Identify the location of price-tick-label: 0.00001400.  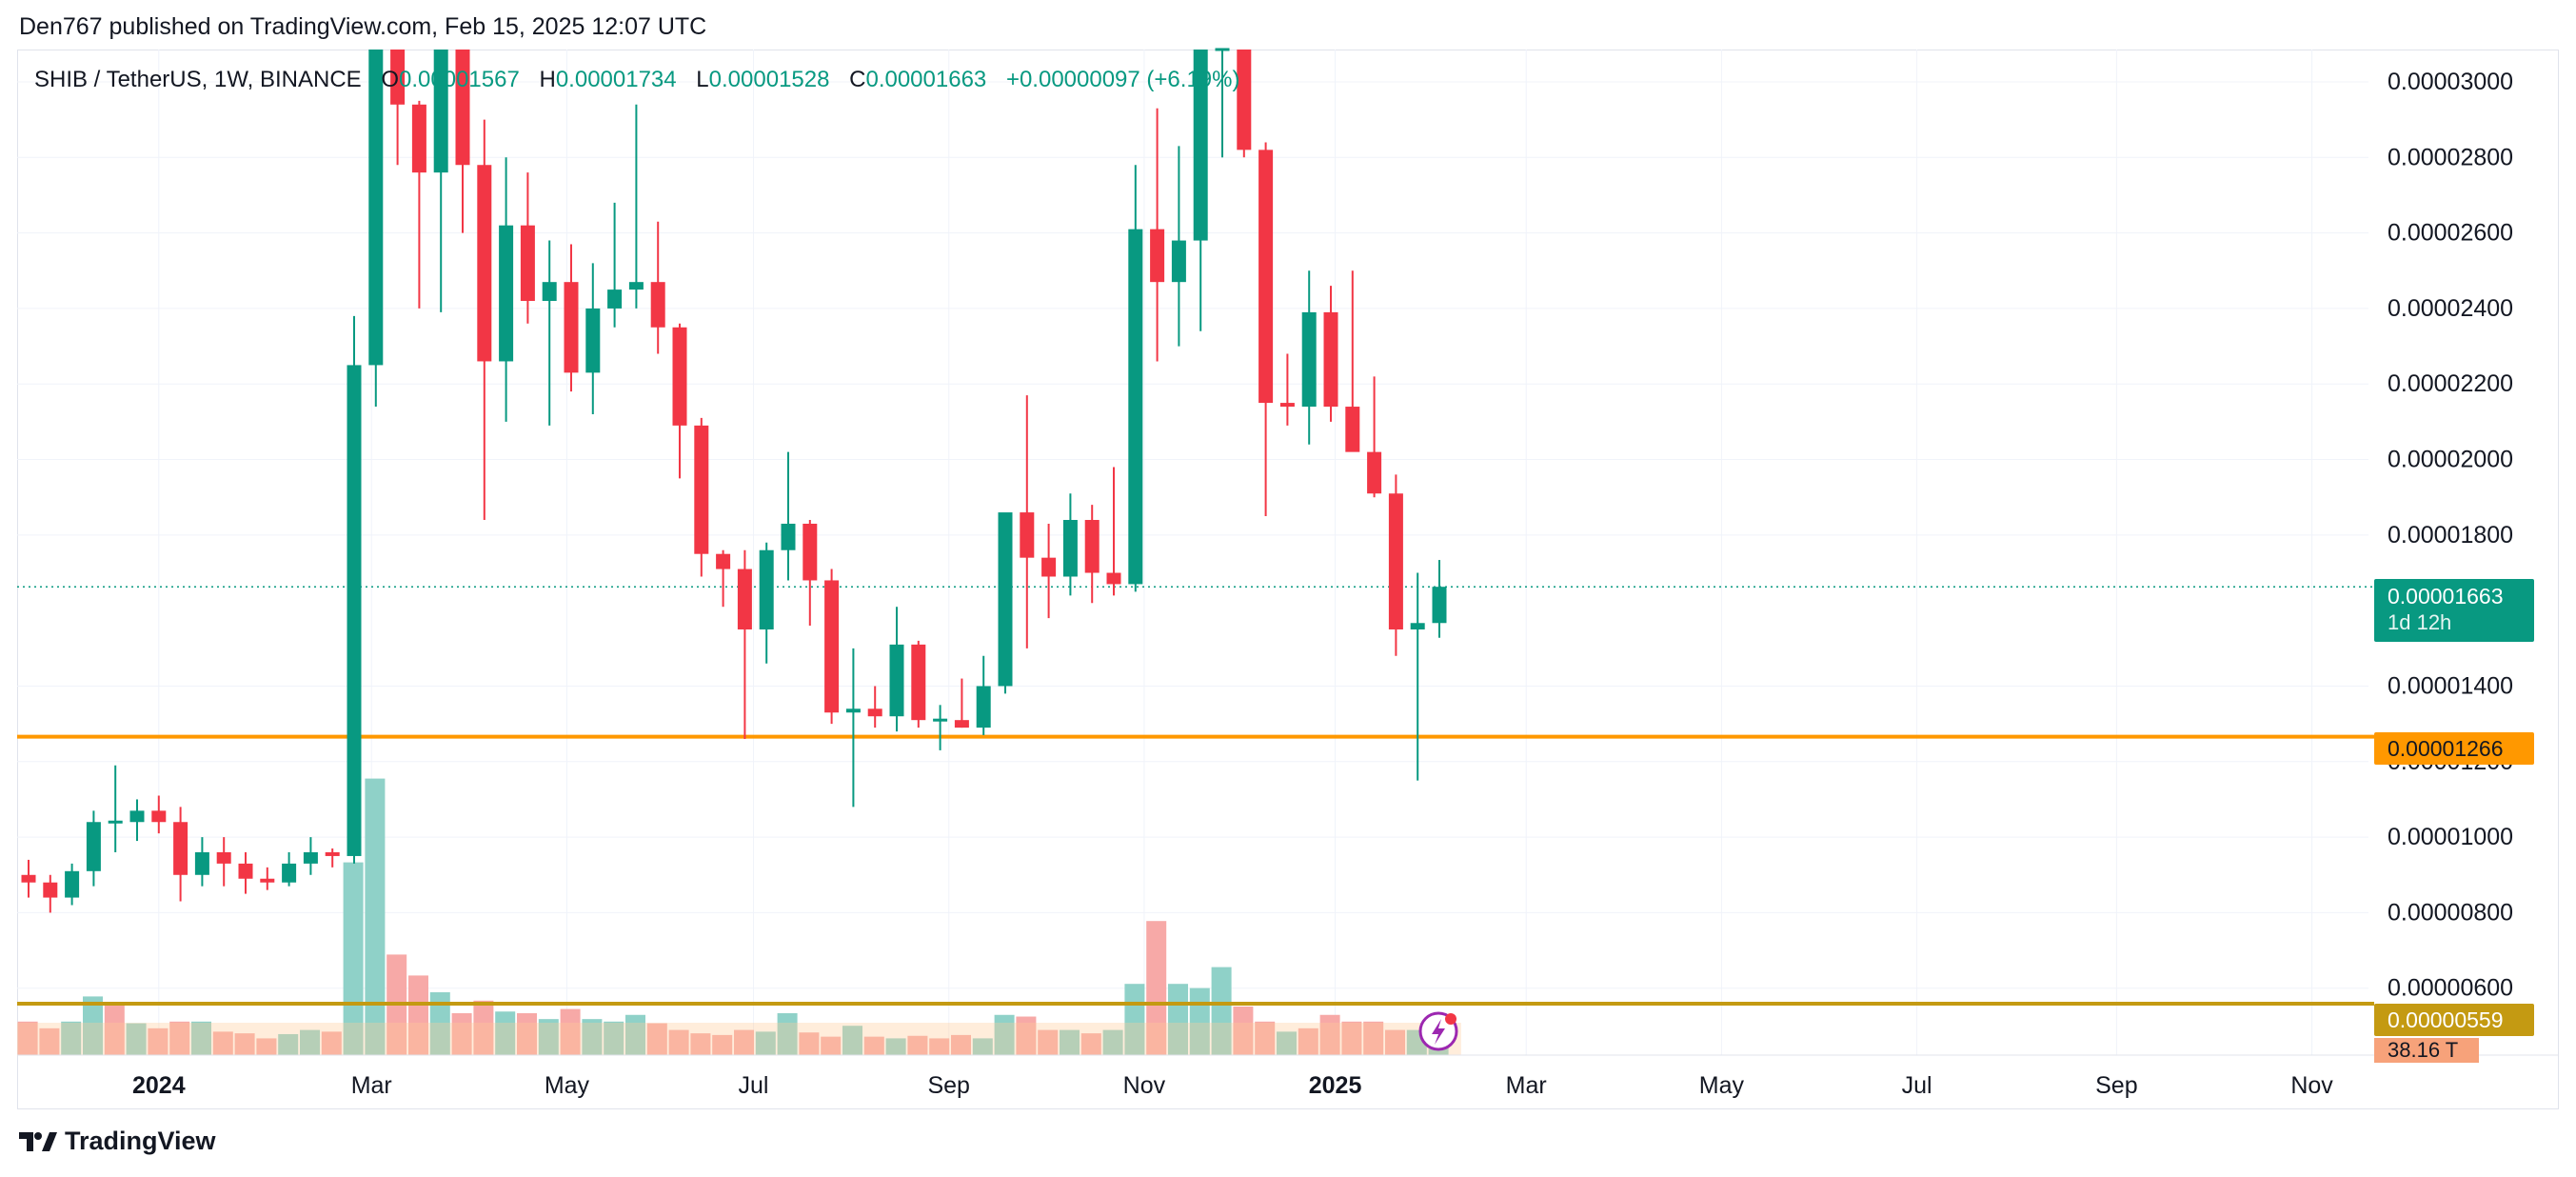
(2450, 685).